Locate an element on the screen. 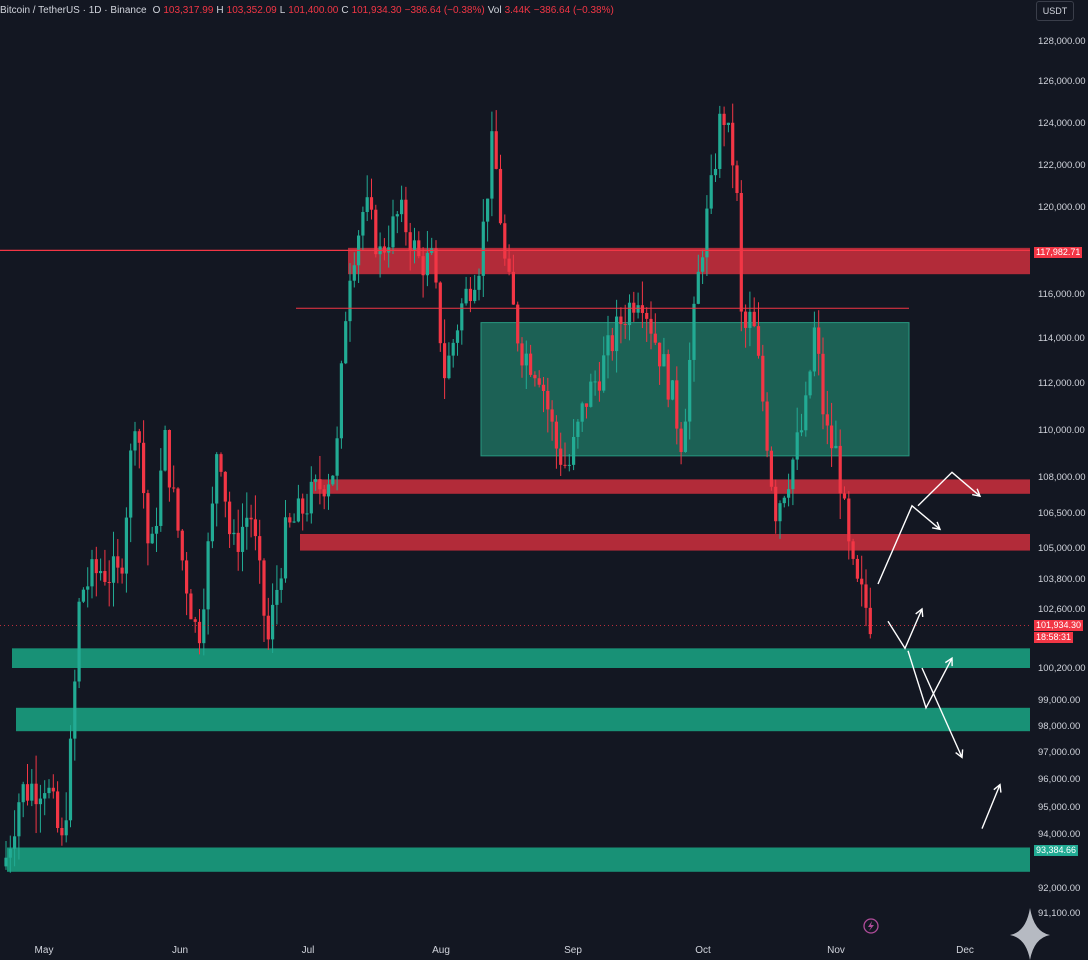  price-tick-label: 91,100.00 is located at coordinates (1059, 913).